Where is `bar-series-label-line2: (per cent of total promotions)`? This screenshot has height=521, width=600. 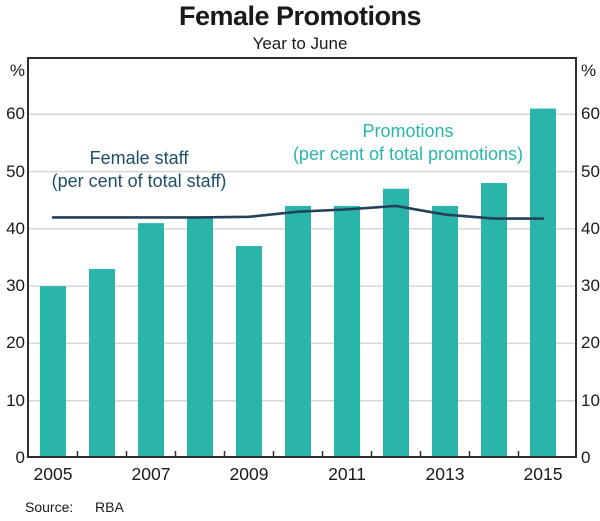
bar-series-label-line2: (per cent of total promotions) is located at coordinates (408, 154).